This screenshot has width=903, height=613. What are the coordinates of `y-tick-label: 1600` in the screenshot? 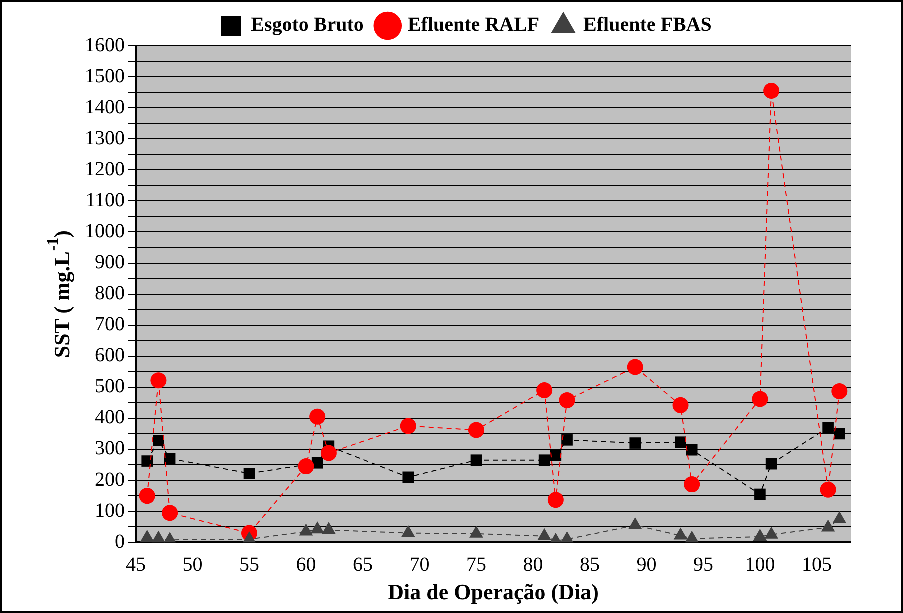 It's located at (105, 45).